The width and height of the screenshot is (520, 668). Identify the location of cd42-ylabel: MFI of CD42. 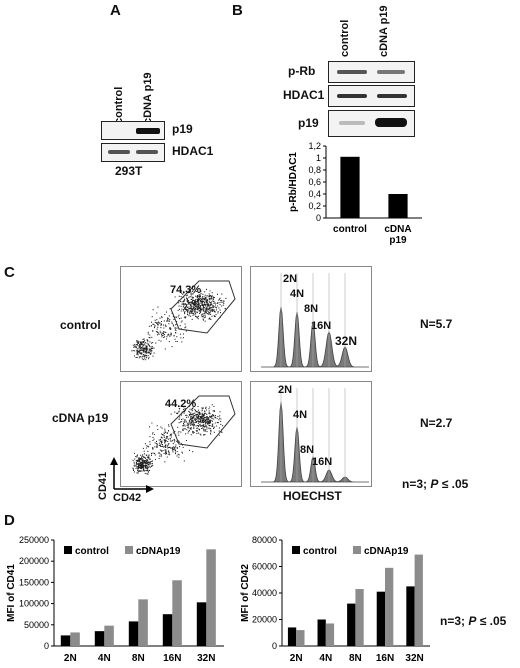
(245, 593).